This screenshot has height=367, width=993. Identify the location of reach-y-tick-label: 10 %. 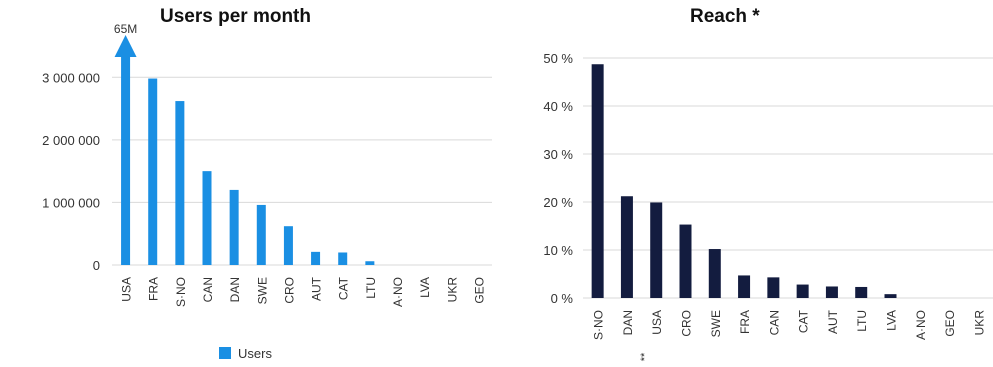
(558, 250).